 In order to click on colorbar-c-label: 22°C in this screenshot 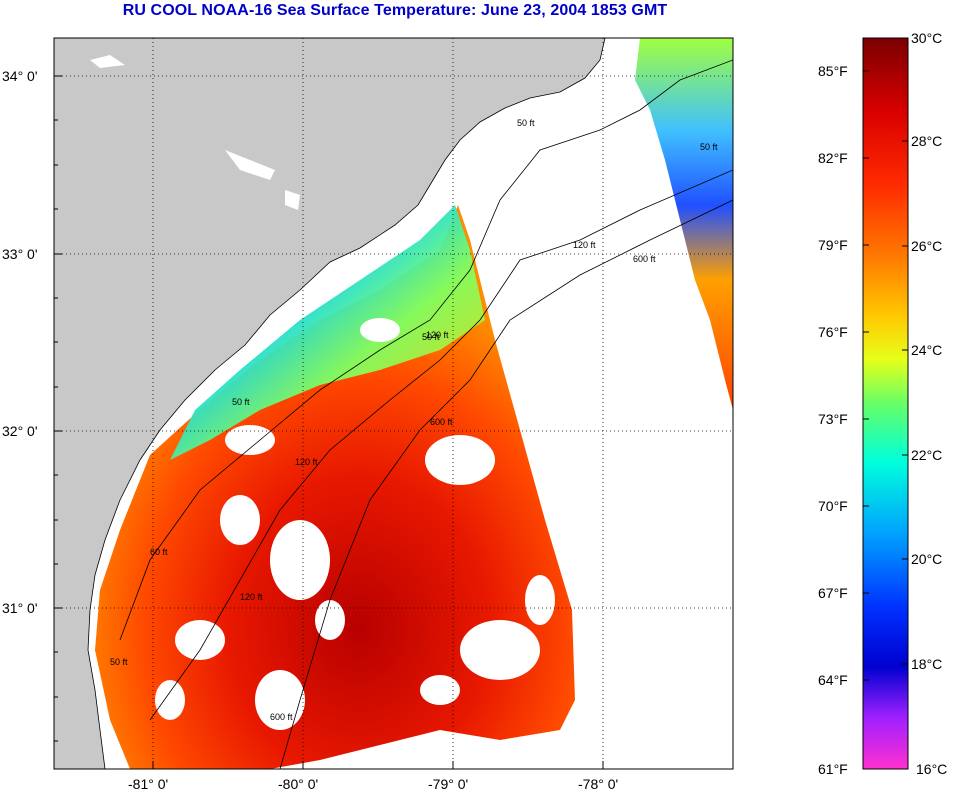, I will do `click(926, 455)`.